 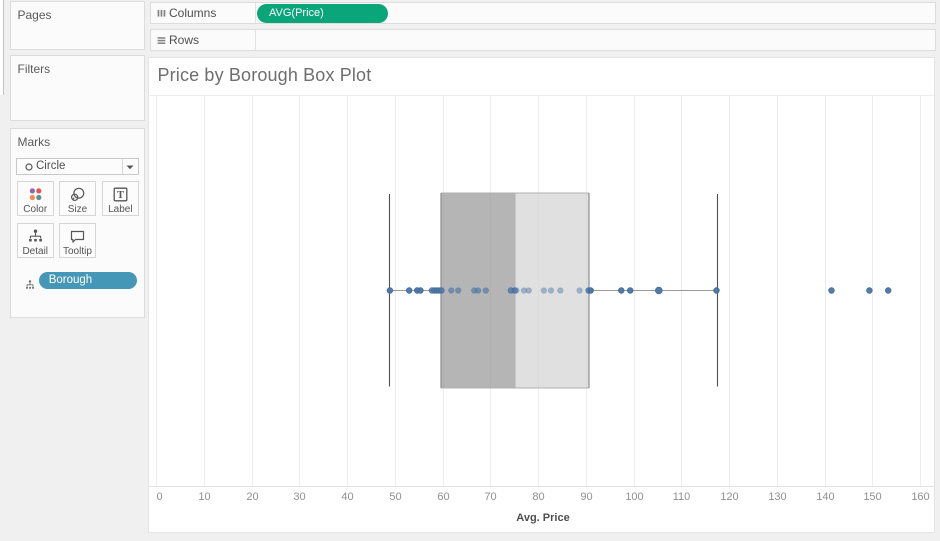 I want to click on svg-text: 140, so click(x=825, y=497).